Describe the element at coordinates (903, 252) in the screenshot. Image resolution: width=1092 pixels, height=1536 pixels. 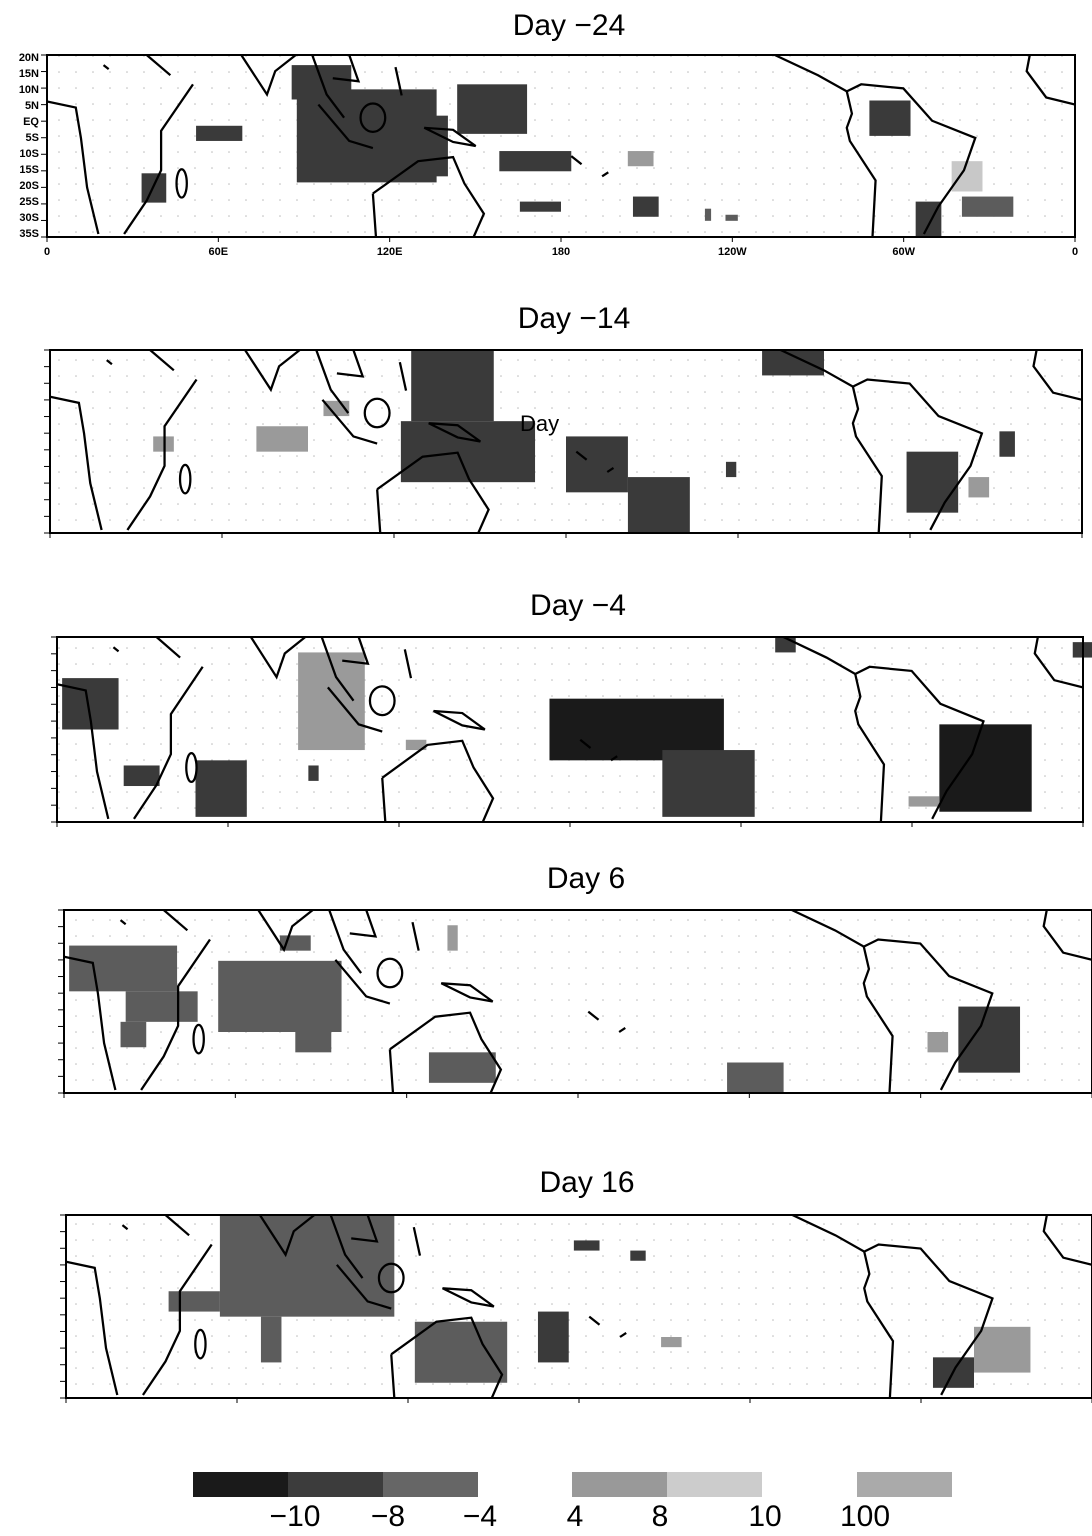
I see `lon-label: 60W` at that location.